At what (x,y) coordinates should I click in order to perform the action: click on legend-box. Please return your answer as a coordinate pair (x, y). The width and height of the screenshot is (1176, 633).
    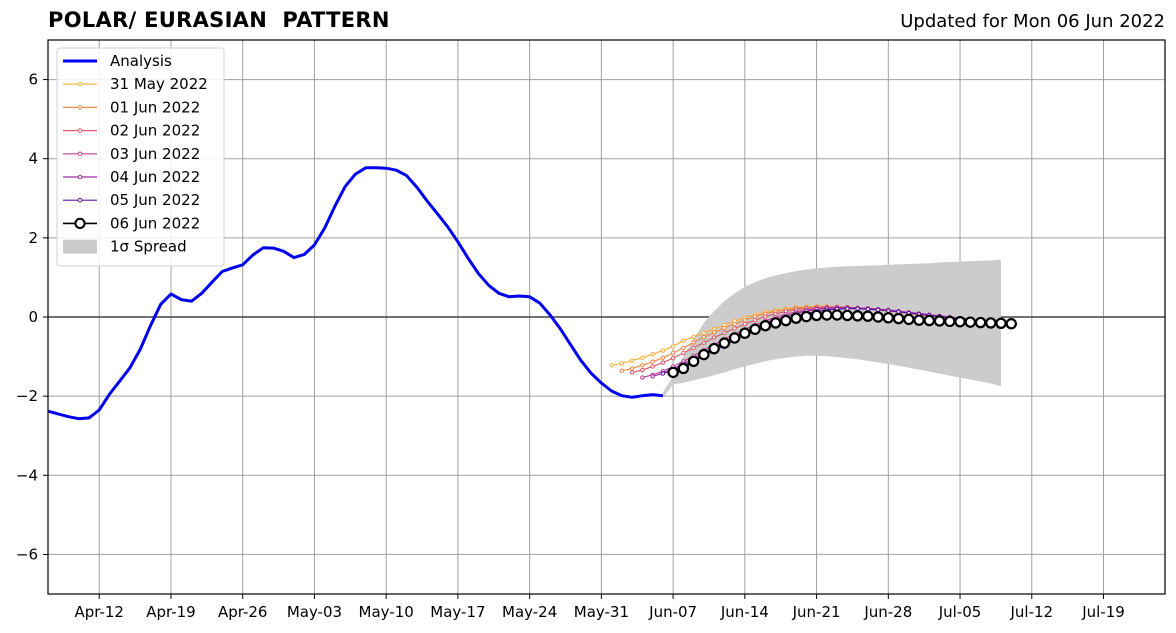
    Looking at the image, I should click on (140, 157).